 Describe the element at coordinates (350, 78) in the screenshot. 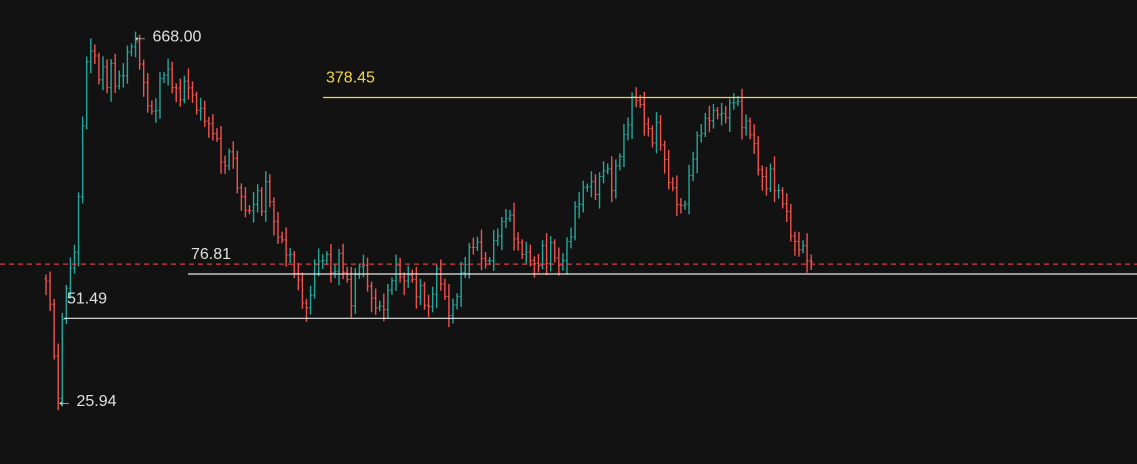

I see `resistance-label: 378.45` at that location.